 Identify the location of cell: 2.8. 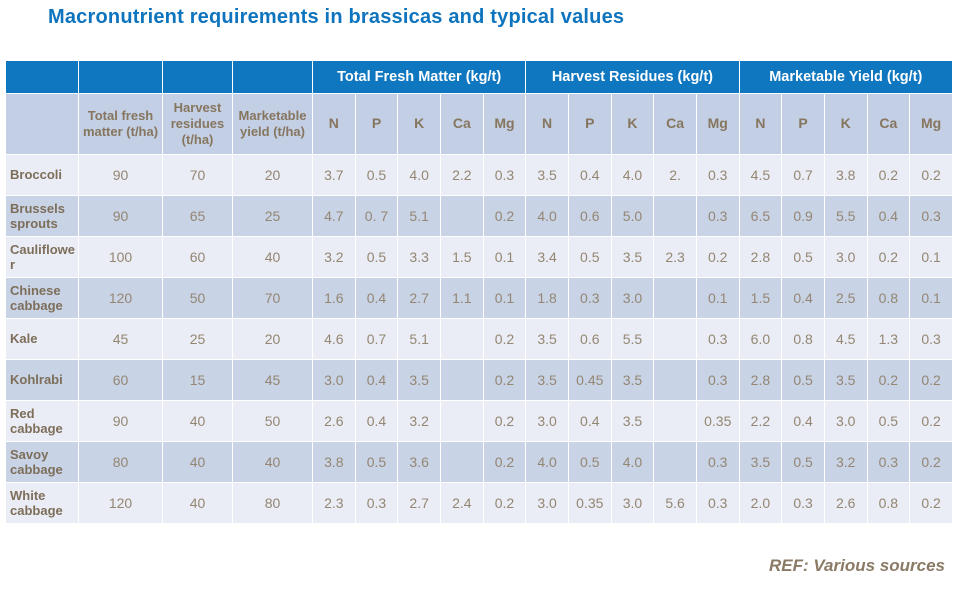
(760, 380).